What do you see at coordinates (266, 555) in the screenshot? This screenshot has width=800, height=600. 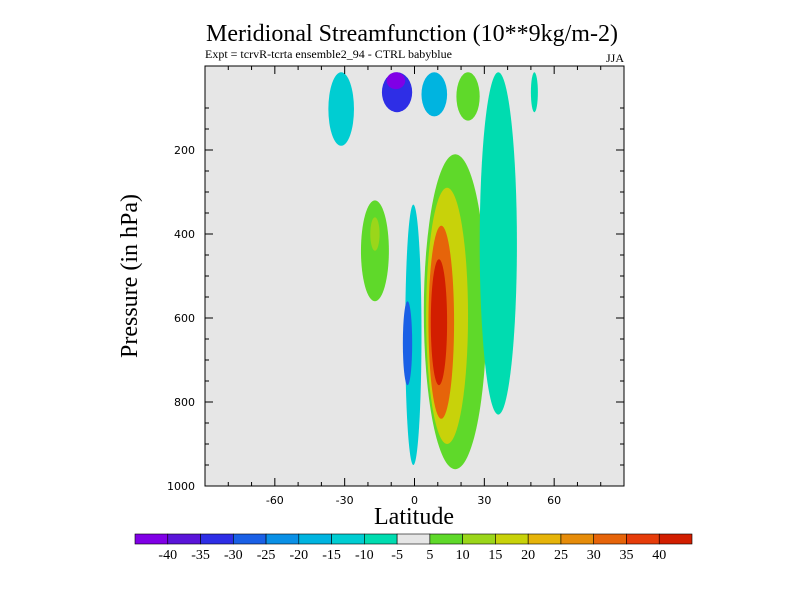 I see `colorbar-label: -25` at bounding box center [266, 555].